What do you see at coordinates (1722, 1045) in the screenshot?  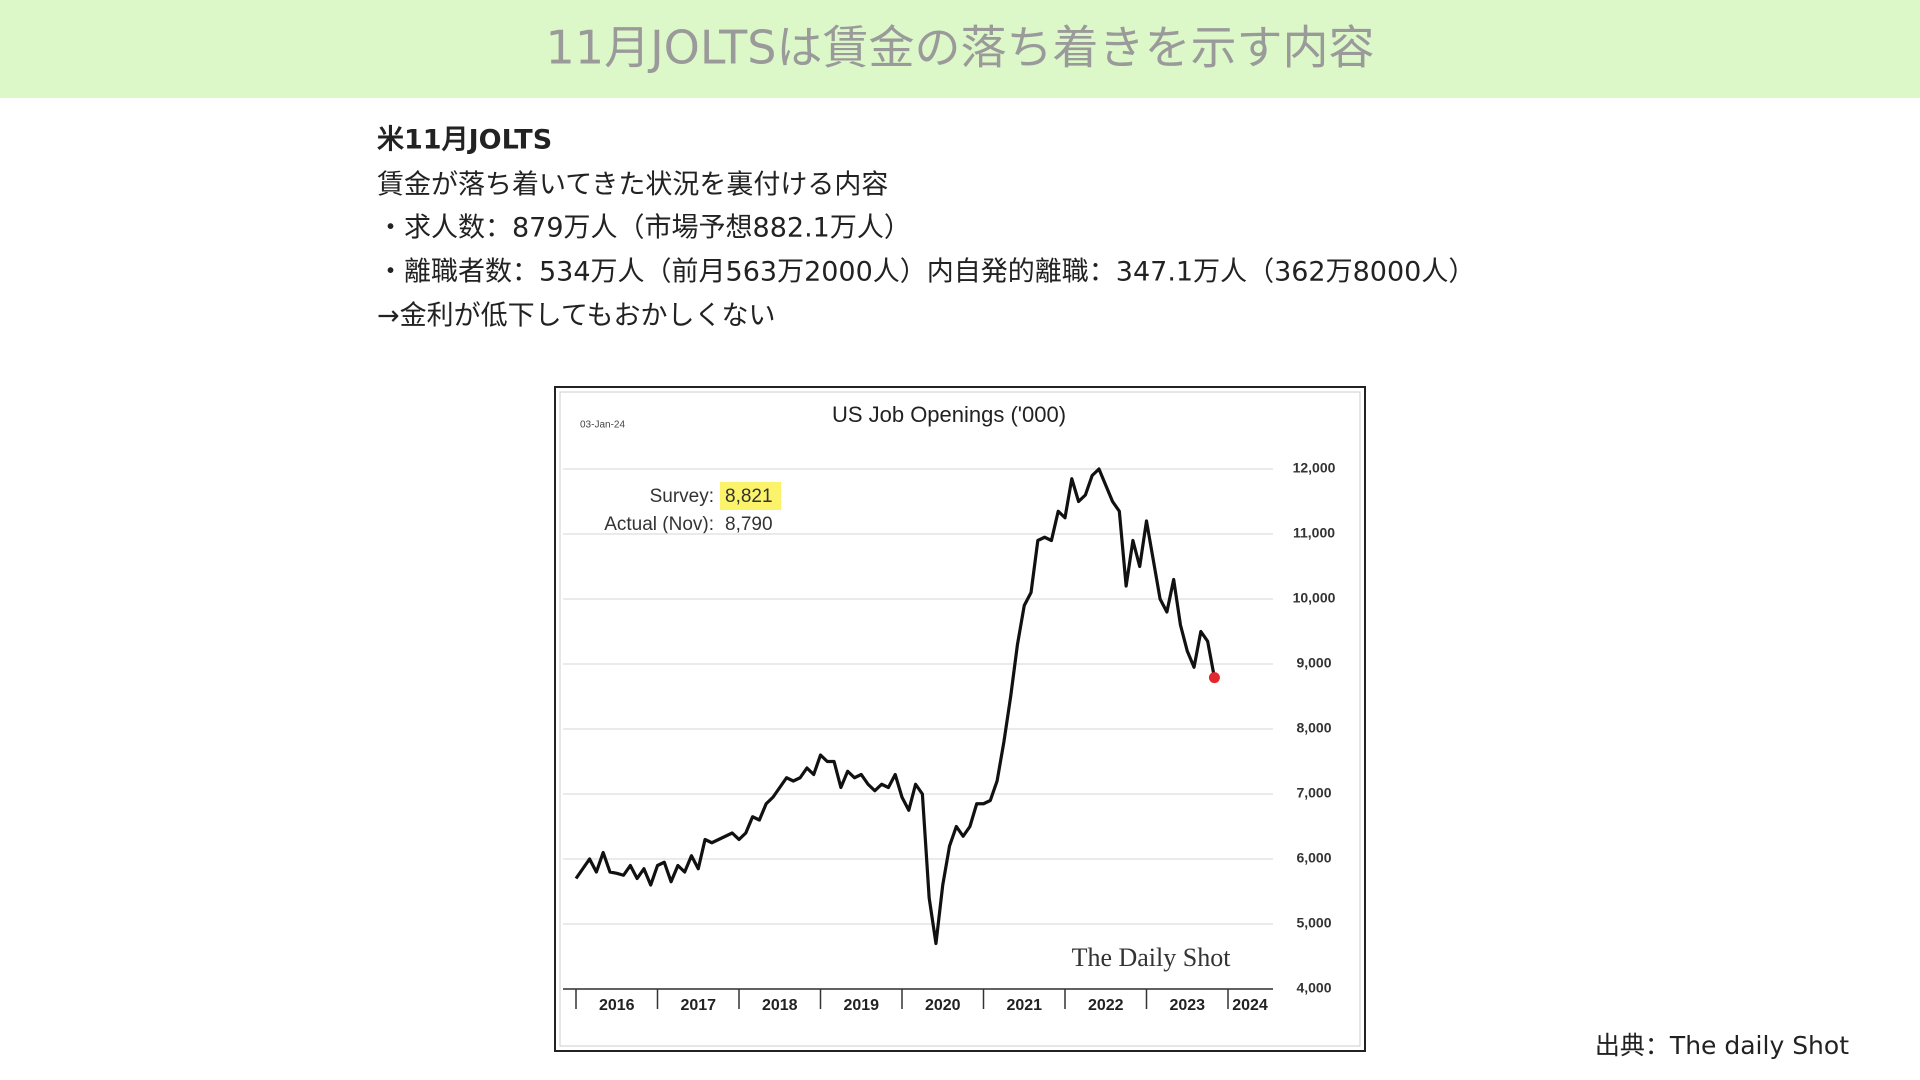 I see `source: 出典：The daily Shot` at bounding box center [1722, 1045].